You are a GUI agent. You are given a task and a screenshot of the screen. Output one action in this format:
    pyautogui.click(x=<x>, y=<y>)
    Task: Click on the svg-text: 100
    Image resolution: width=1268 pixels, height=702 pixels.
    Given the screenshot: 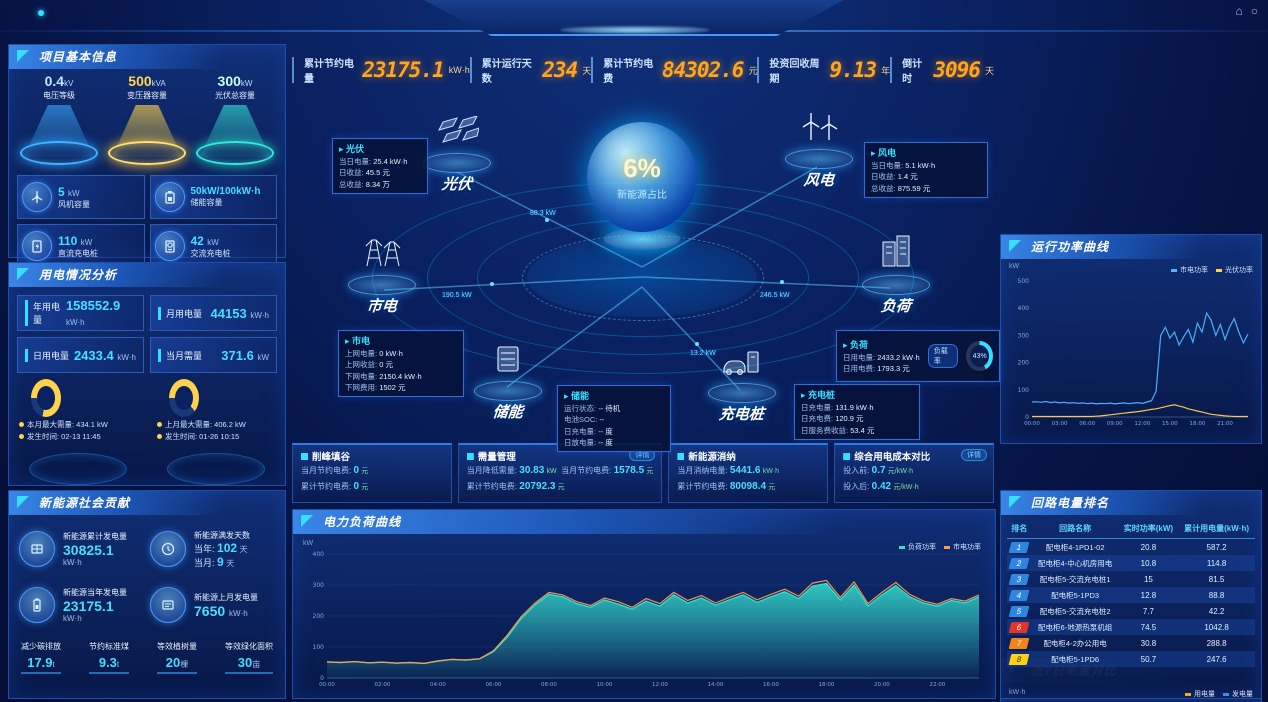 What is the action you would take?
    pyautogui.click(x=319, y=647)
    